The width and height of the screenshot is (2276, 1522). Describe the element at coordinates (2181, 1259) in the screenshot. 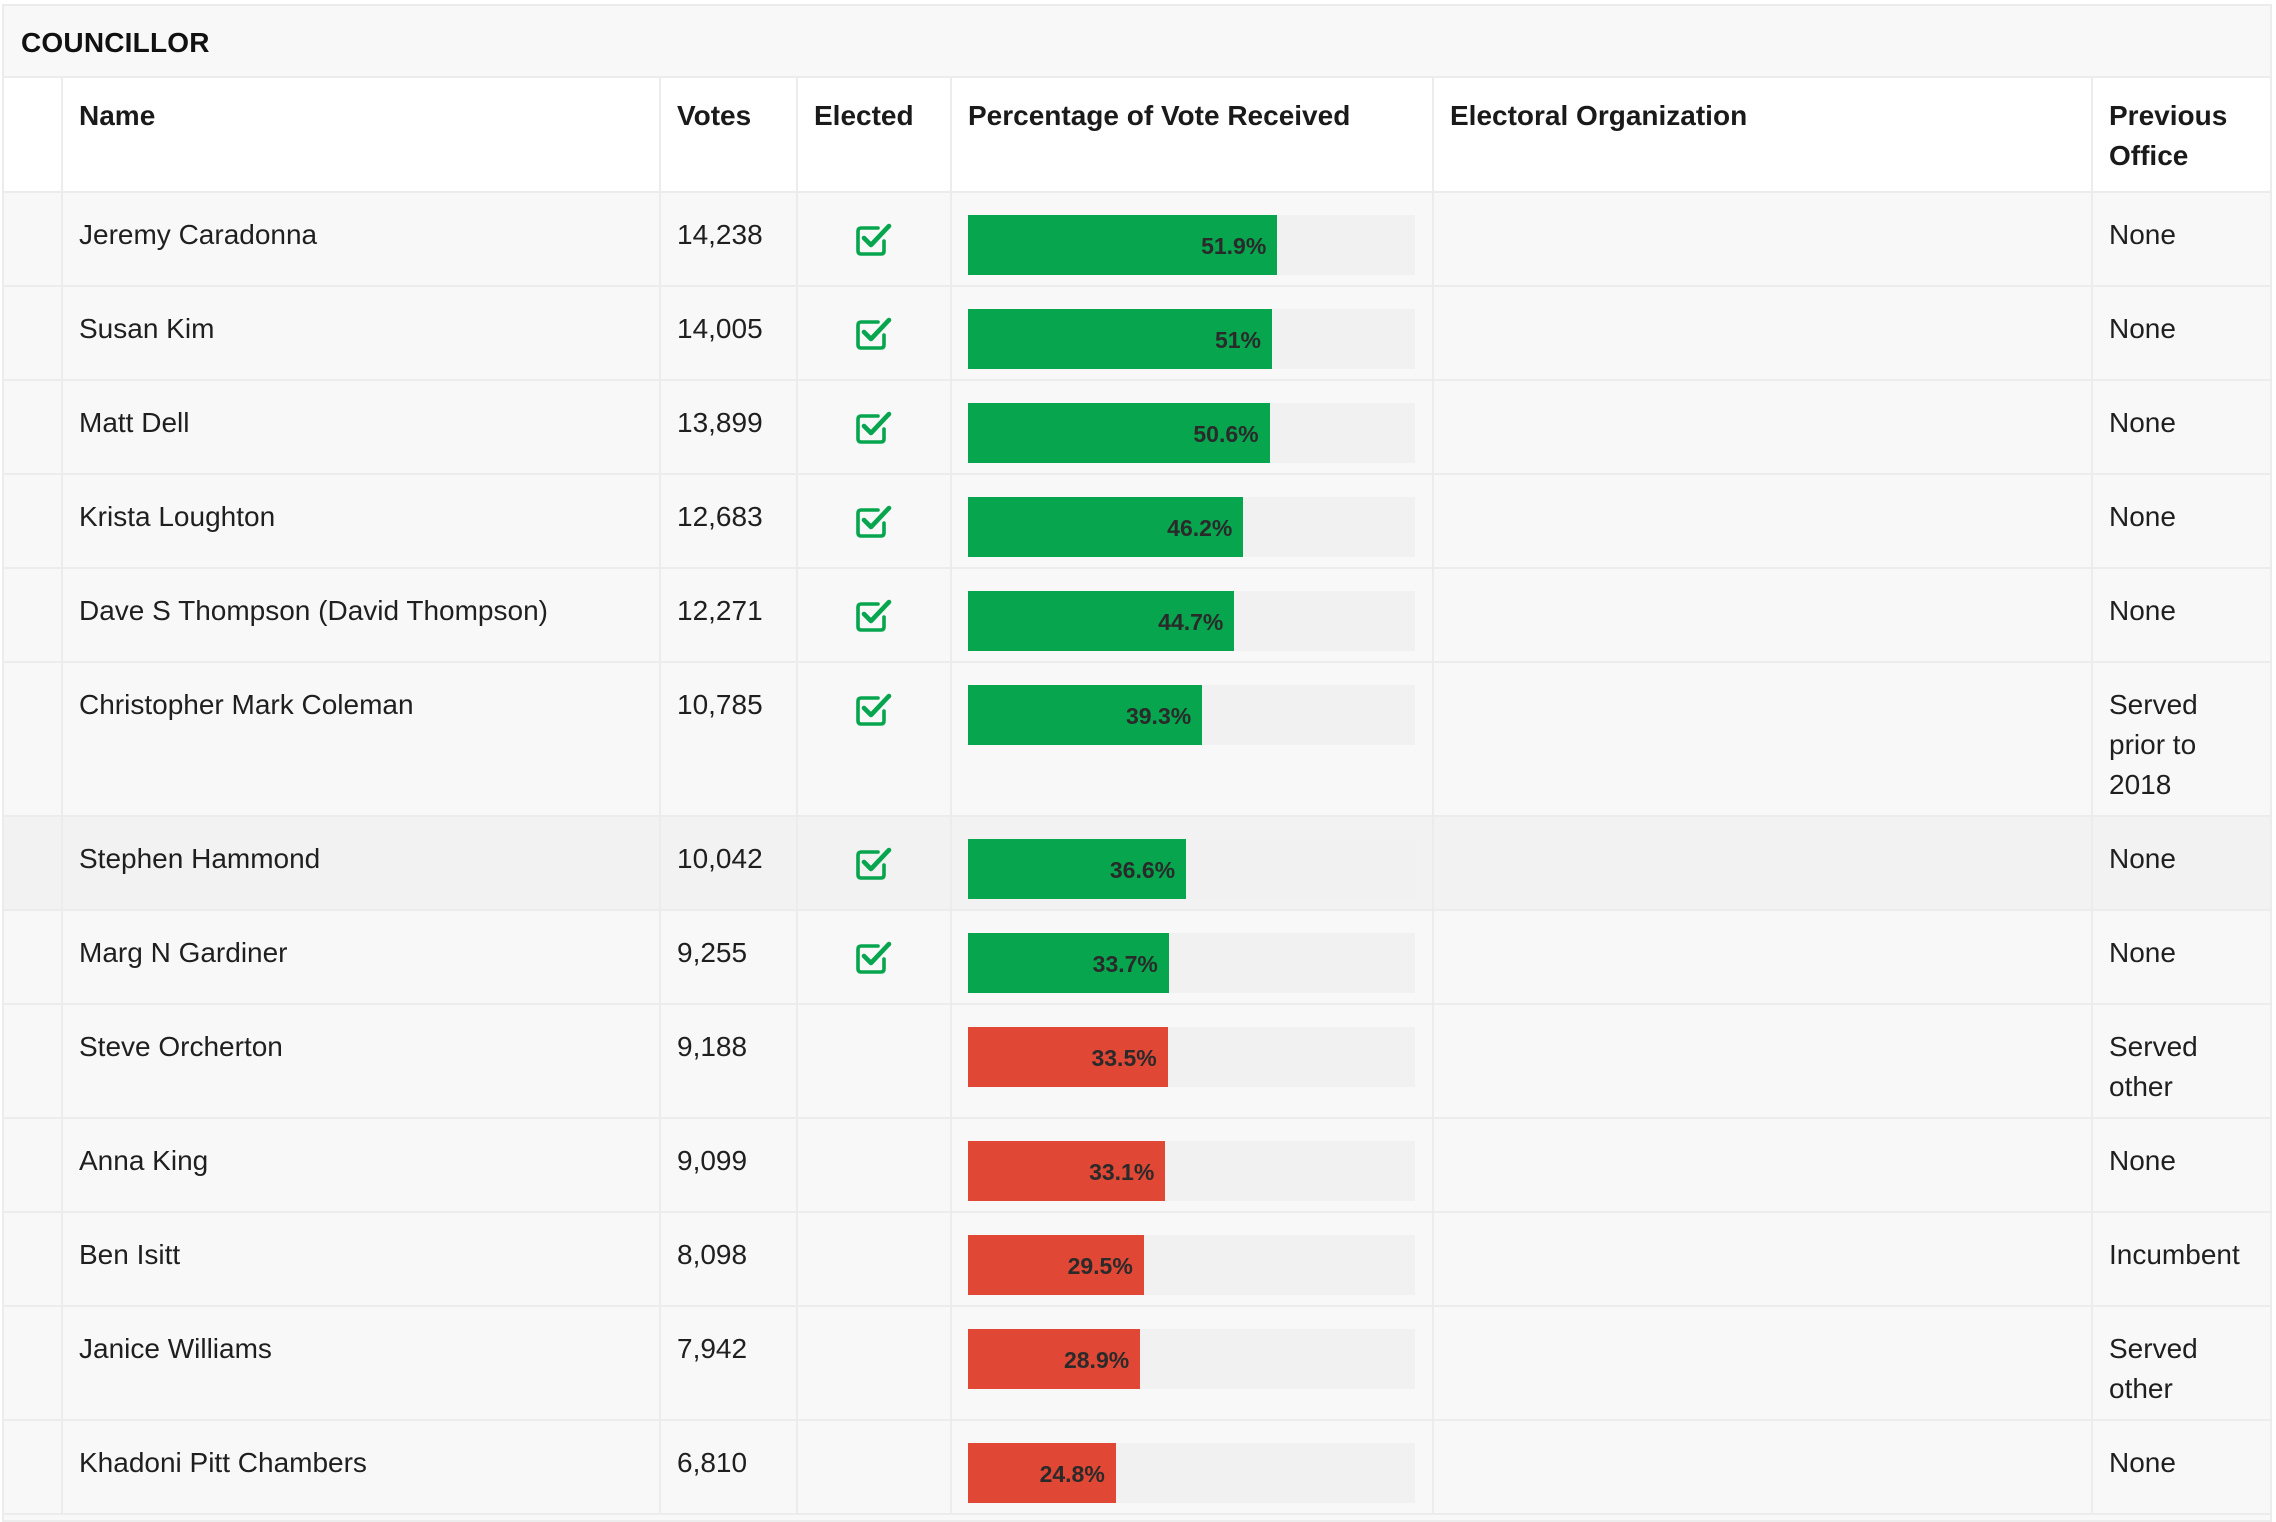

I see `previous-office: Incumbent` at that location.